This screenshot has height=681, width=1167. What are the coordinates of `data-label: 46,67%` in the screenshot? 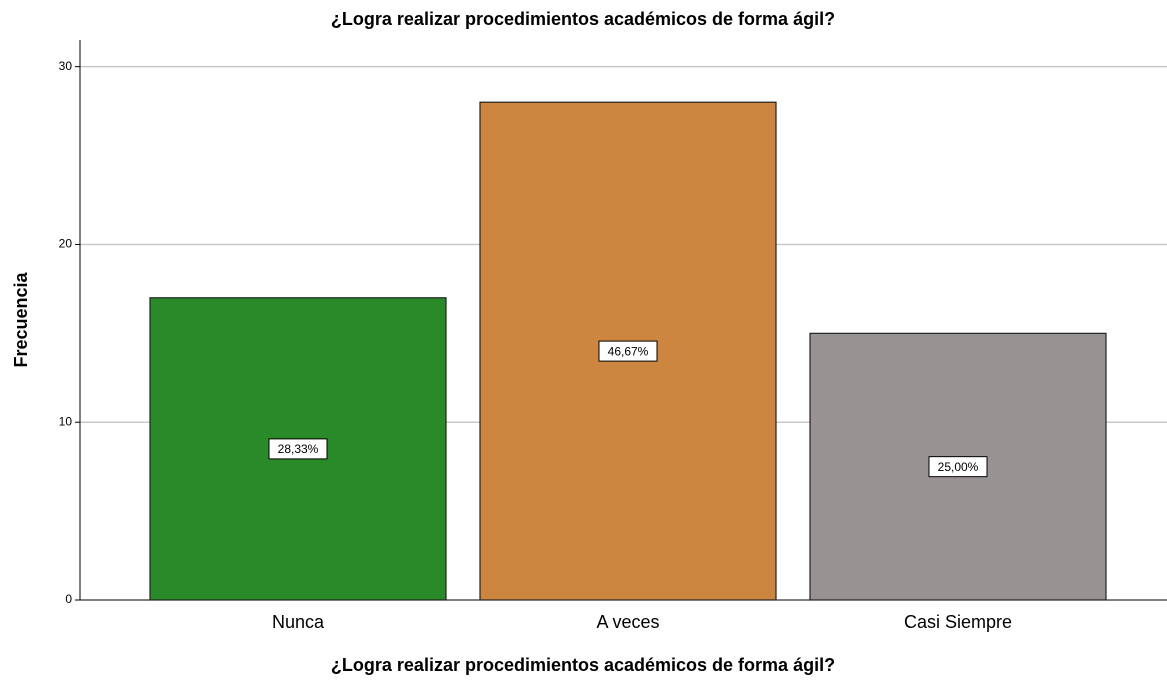 It's located at (628, 351).